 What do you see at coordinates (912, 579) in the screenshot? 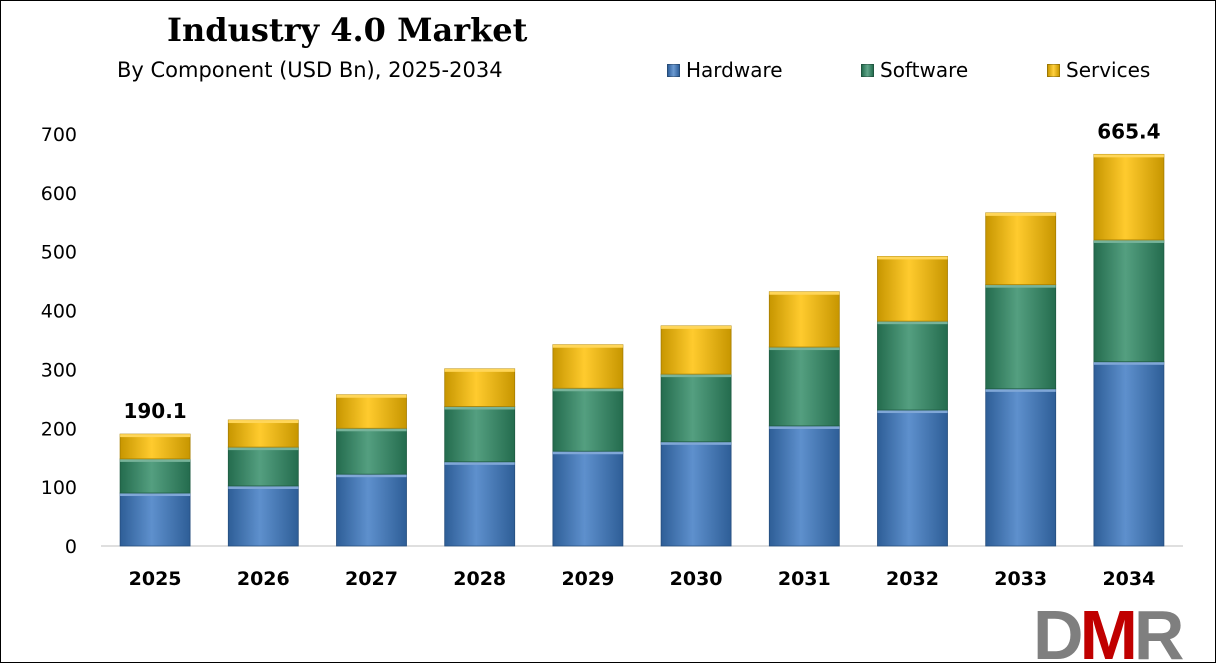
I see `x-tick-label-2032: 2032` at bounding box center [912, 579].